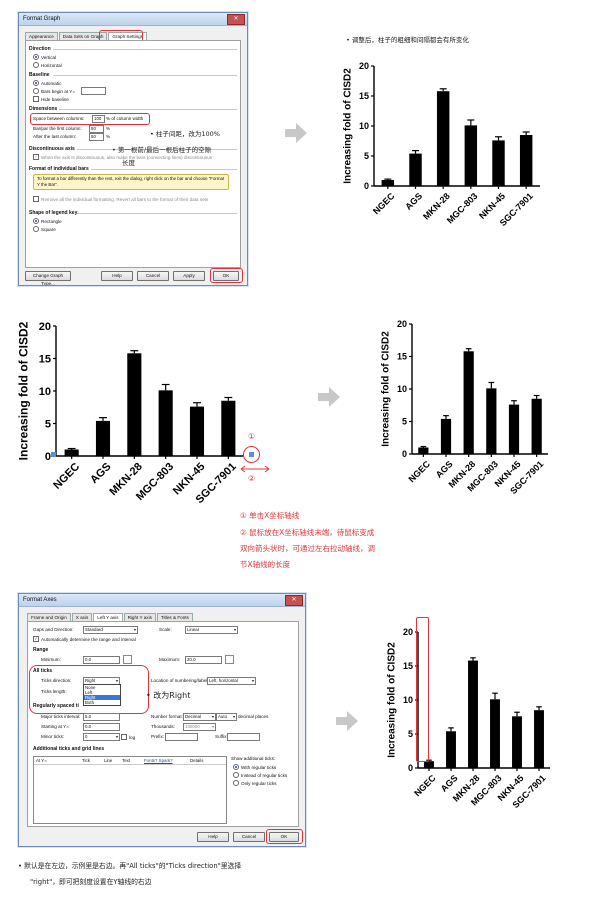 This screenshot has height=904, width=598. Describe the element at coordinates (128, 36) in the screenshot. I see `tab-graph-settings: Graph Settings` at that location.